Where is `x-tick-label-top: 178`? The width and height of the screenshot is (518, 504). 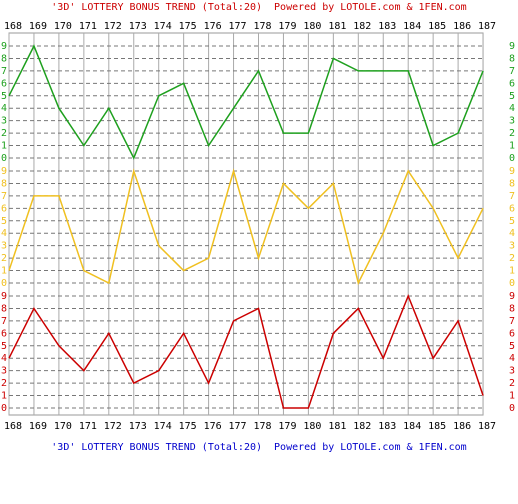 x-tick-label-top: 178 is located at coordinates (262, 26).